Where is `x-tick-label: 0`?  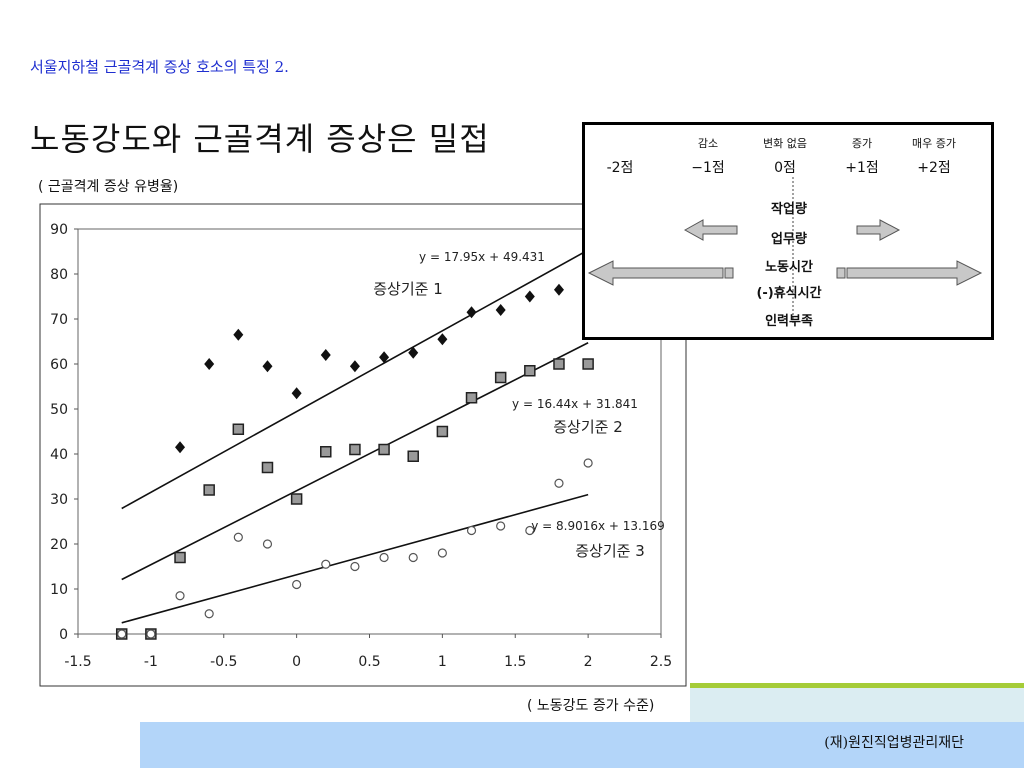
x-tick-label: 0 is located at coordinates (296, 662).